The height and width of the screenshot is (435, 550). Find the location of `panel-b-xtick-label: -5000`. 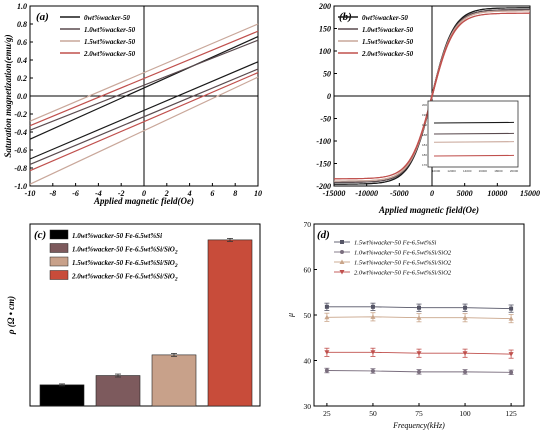

panel-b-xtick-label: -5000 is located at coordinates (399, 193).